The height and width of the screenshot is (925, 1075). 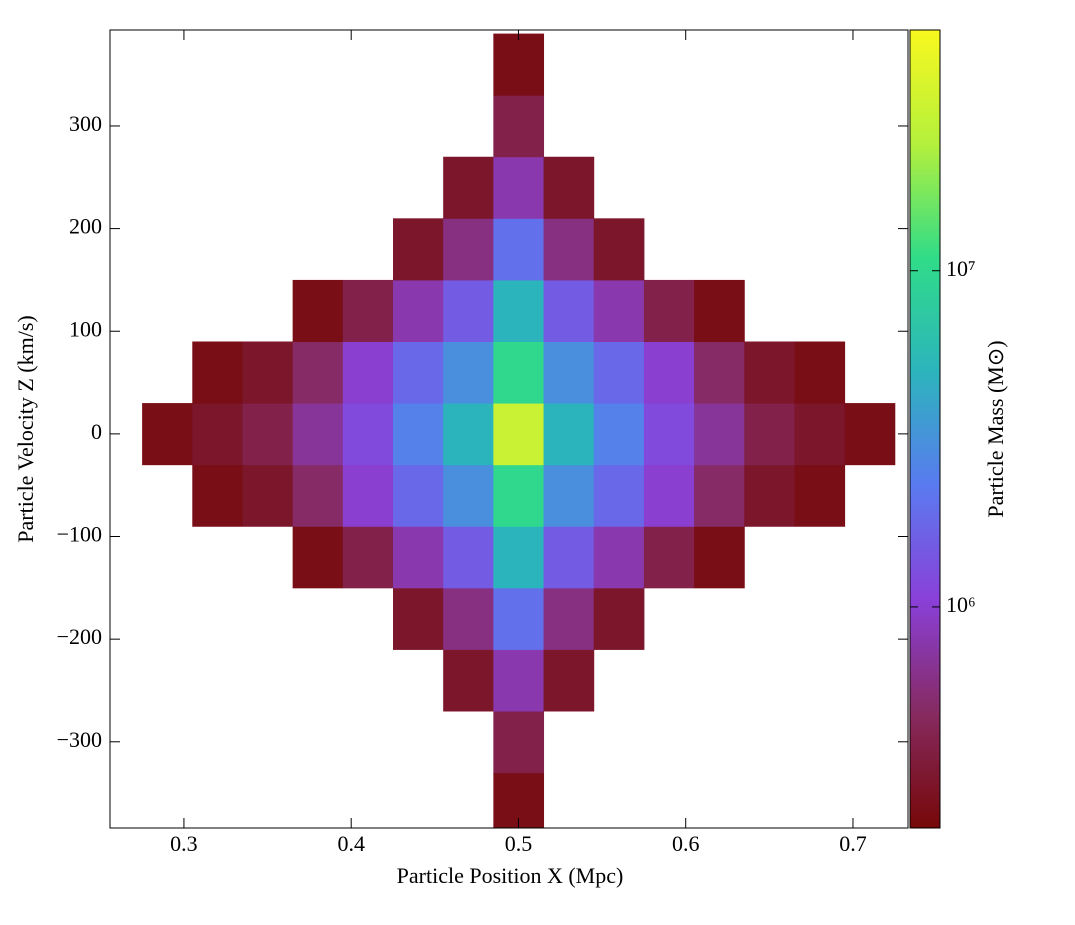 I want to click on x-tick-label: 0.5, so click(x=519, y=843).